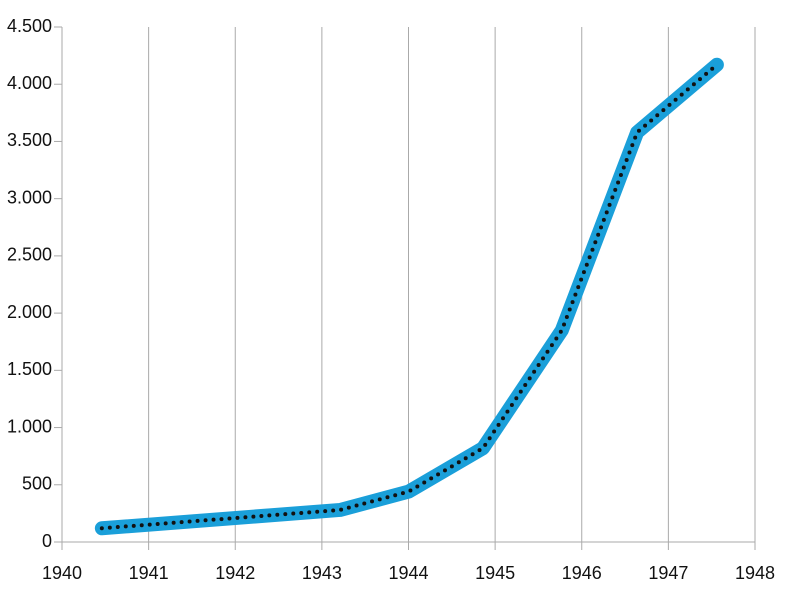 The height and width of the screenshot is (600, 800). What do you see at coordinates (37, 484) in the screenshot?
I see `y-tick-label: 500` at bounding box center [37, 484].